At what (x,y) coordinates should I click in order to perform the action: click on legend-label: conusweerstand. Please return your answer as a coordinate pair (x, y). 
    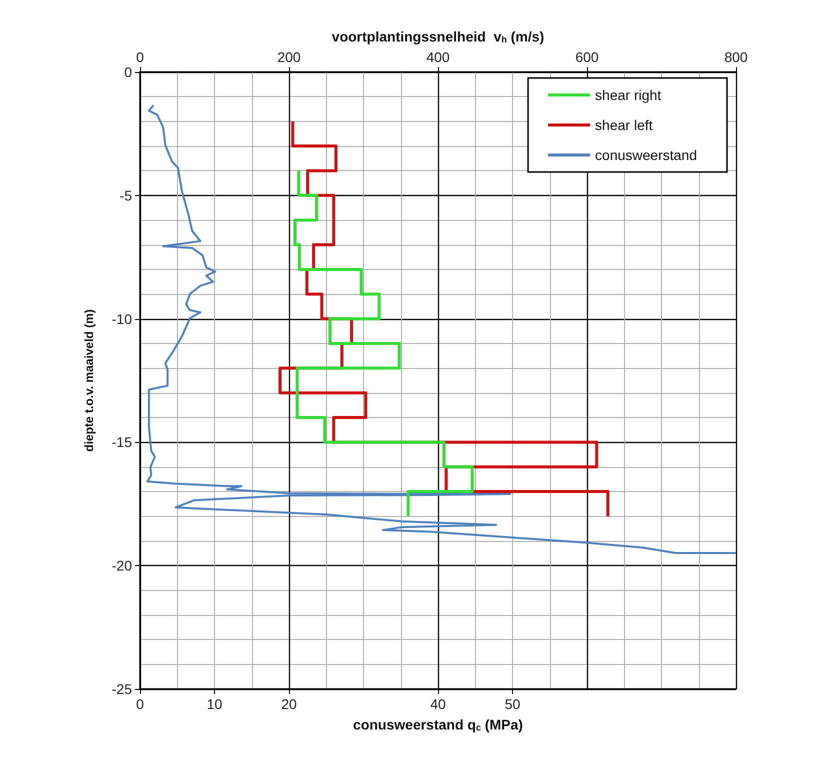
    Looking at the image, I should click on (646, 155).